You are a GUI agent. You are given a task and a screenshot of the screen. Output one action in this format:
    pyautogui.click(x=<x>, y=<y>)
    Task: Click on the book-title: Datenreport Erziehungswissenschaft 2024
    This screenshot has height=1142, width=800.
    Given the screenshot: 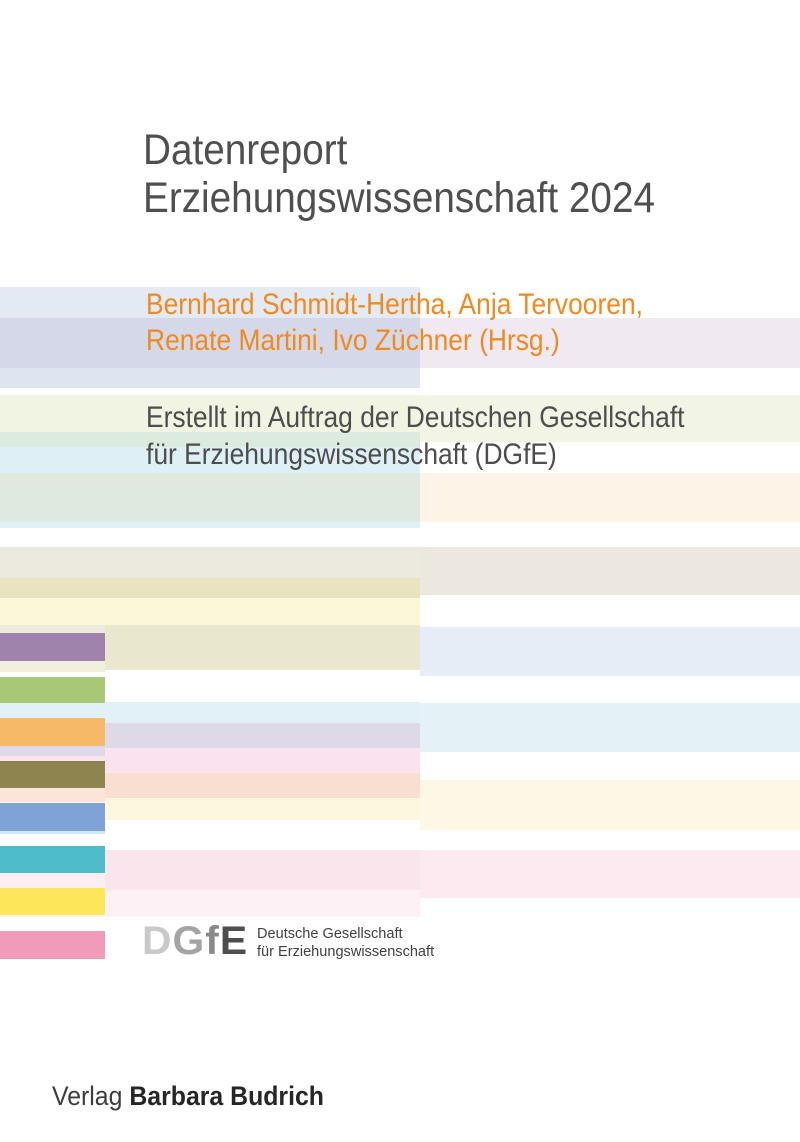 What is the action you would take?
    pyautogui.click(x=427, y=174)
    